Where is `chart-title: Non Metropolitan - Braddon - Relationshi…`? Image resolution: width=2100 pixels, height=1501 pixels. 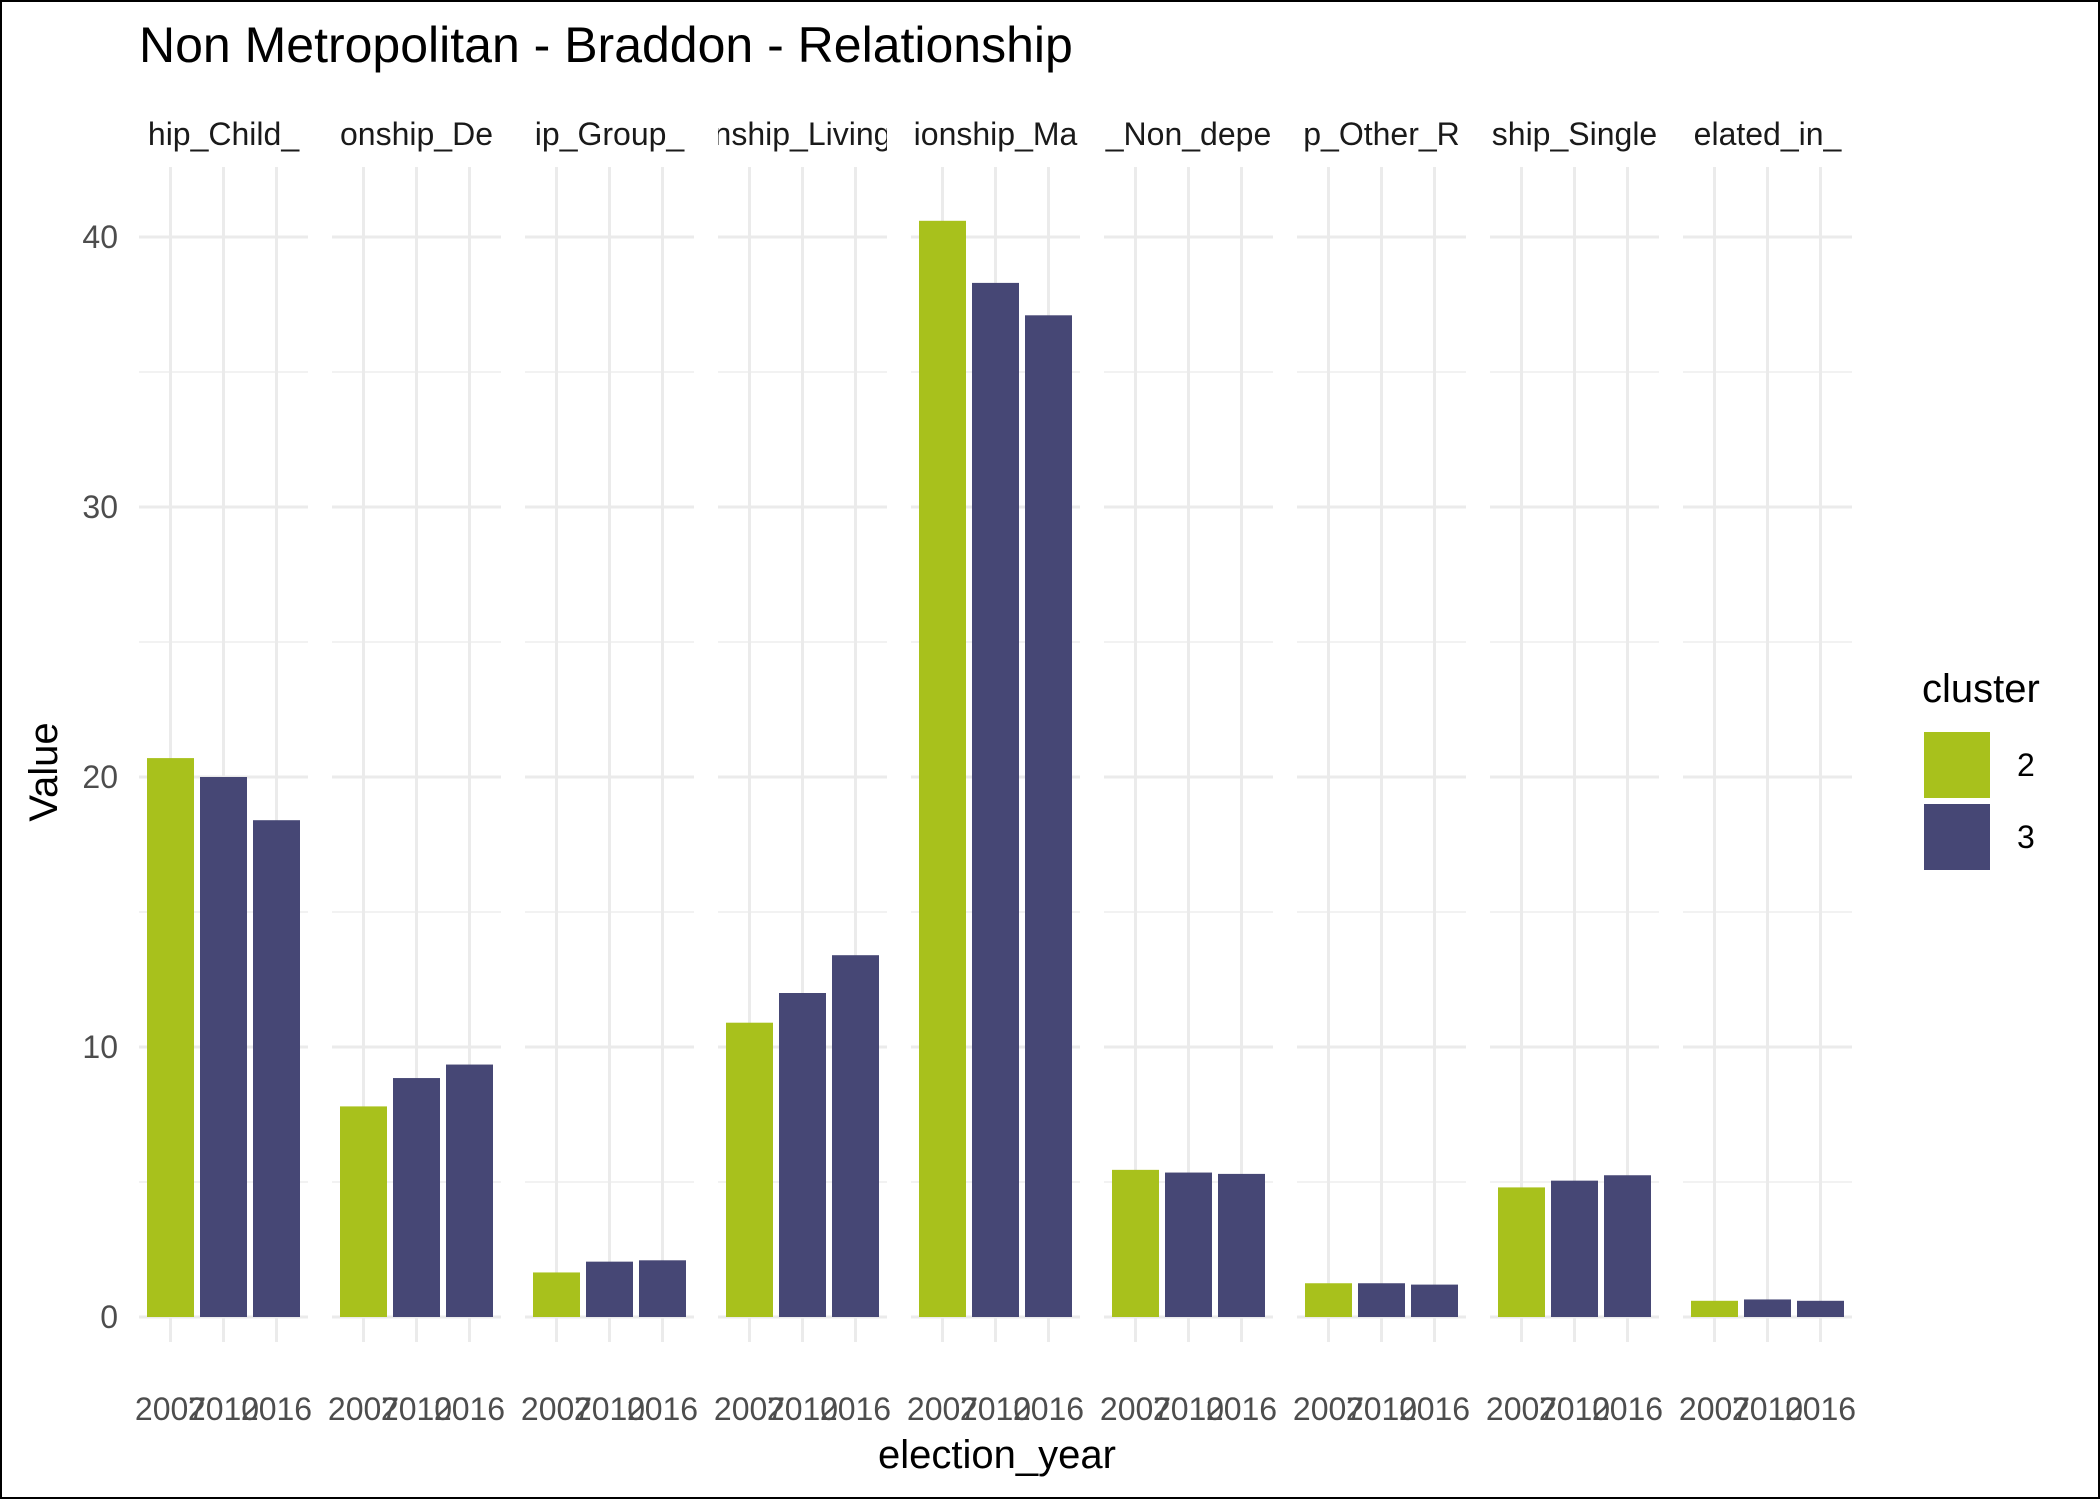 chart-title: Non Metropolitan - Braddon - Relationshi… is located at coordinates (606, 45).